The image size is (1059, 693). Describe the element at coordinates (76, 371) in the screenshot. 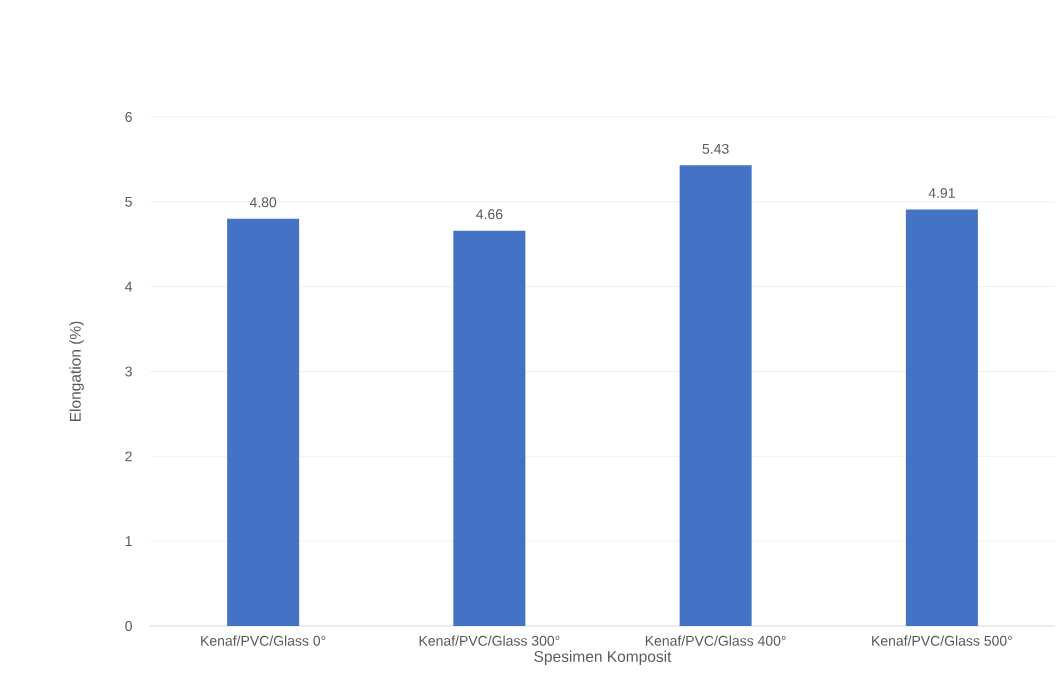

I see `y-axis-title: Elongation (%)` at that location.